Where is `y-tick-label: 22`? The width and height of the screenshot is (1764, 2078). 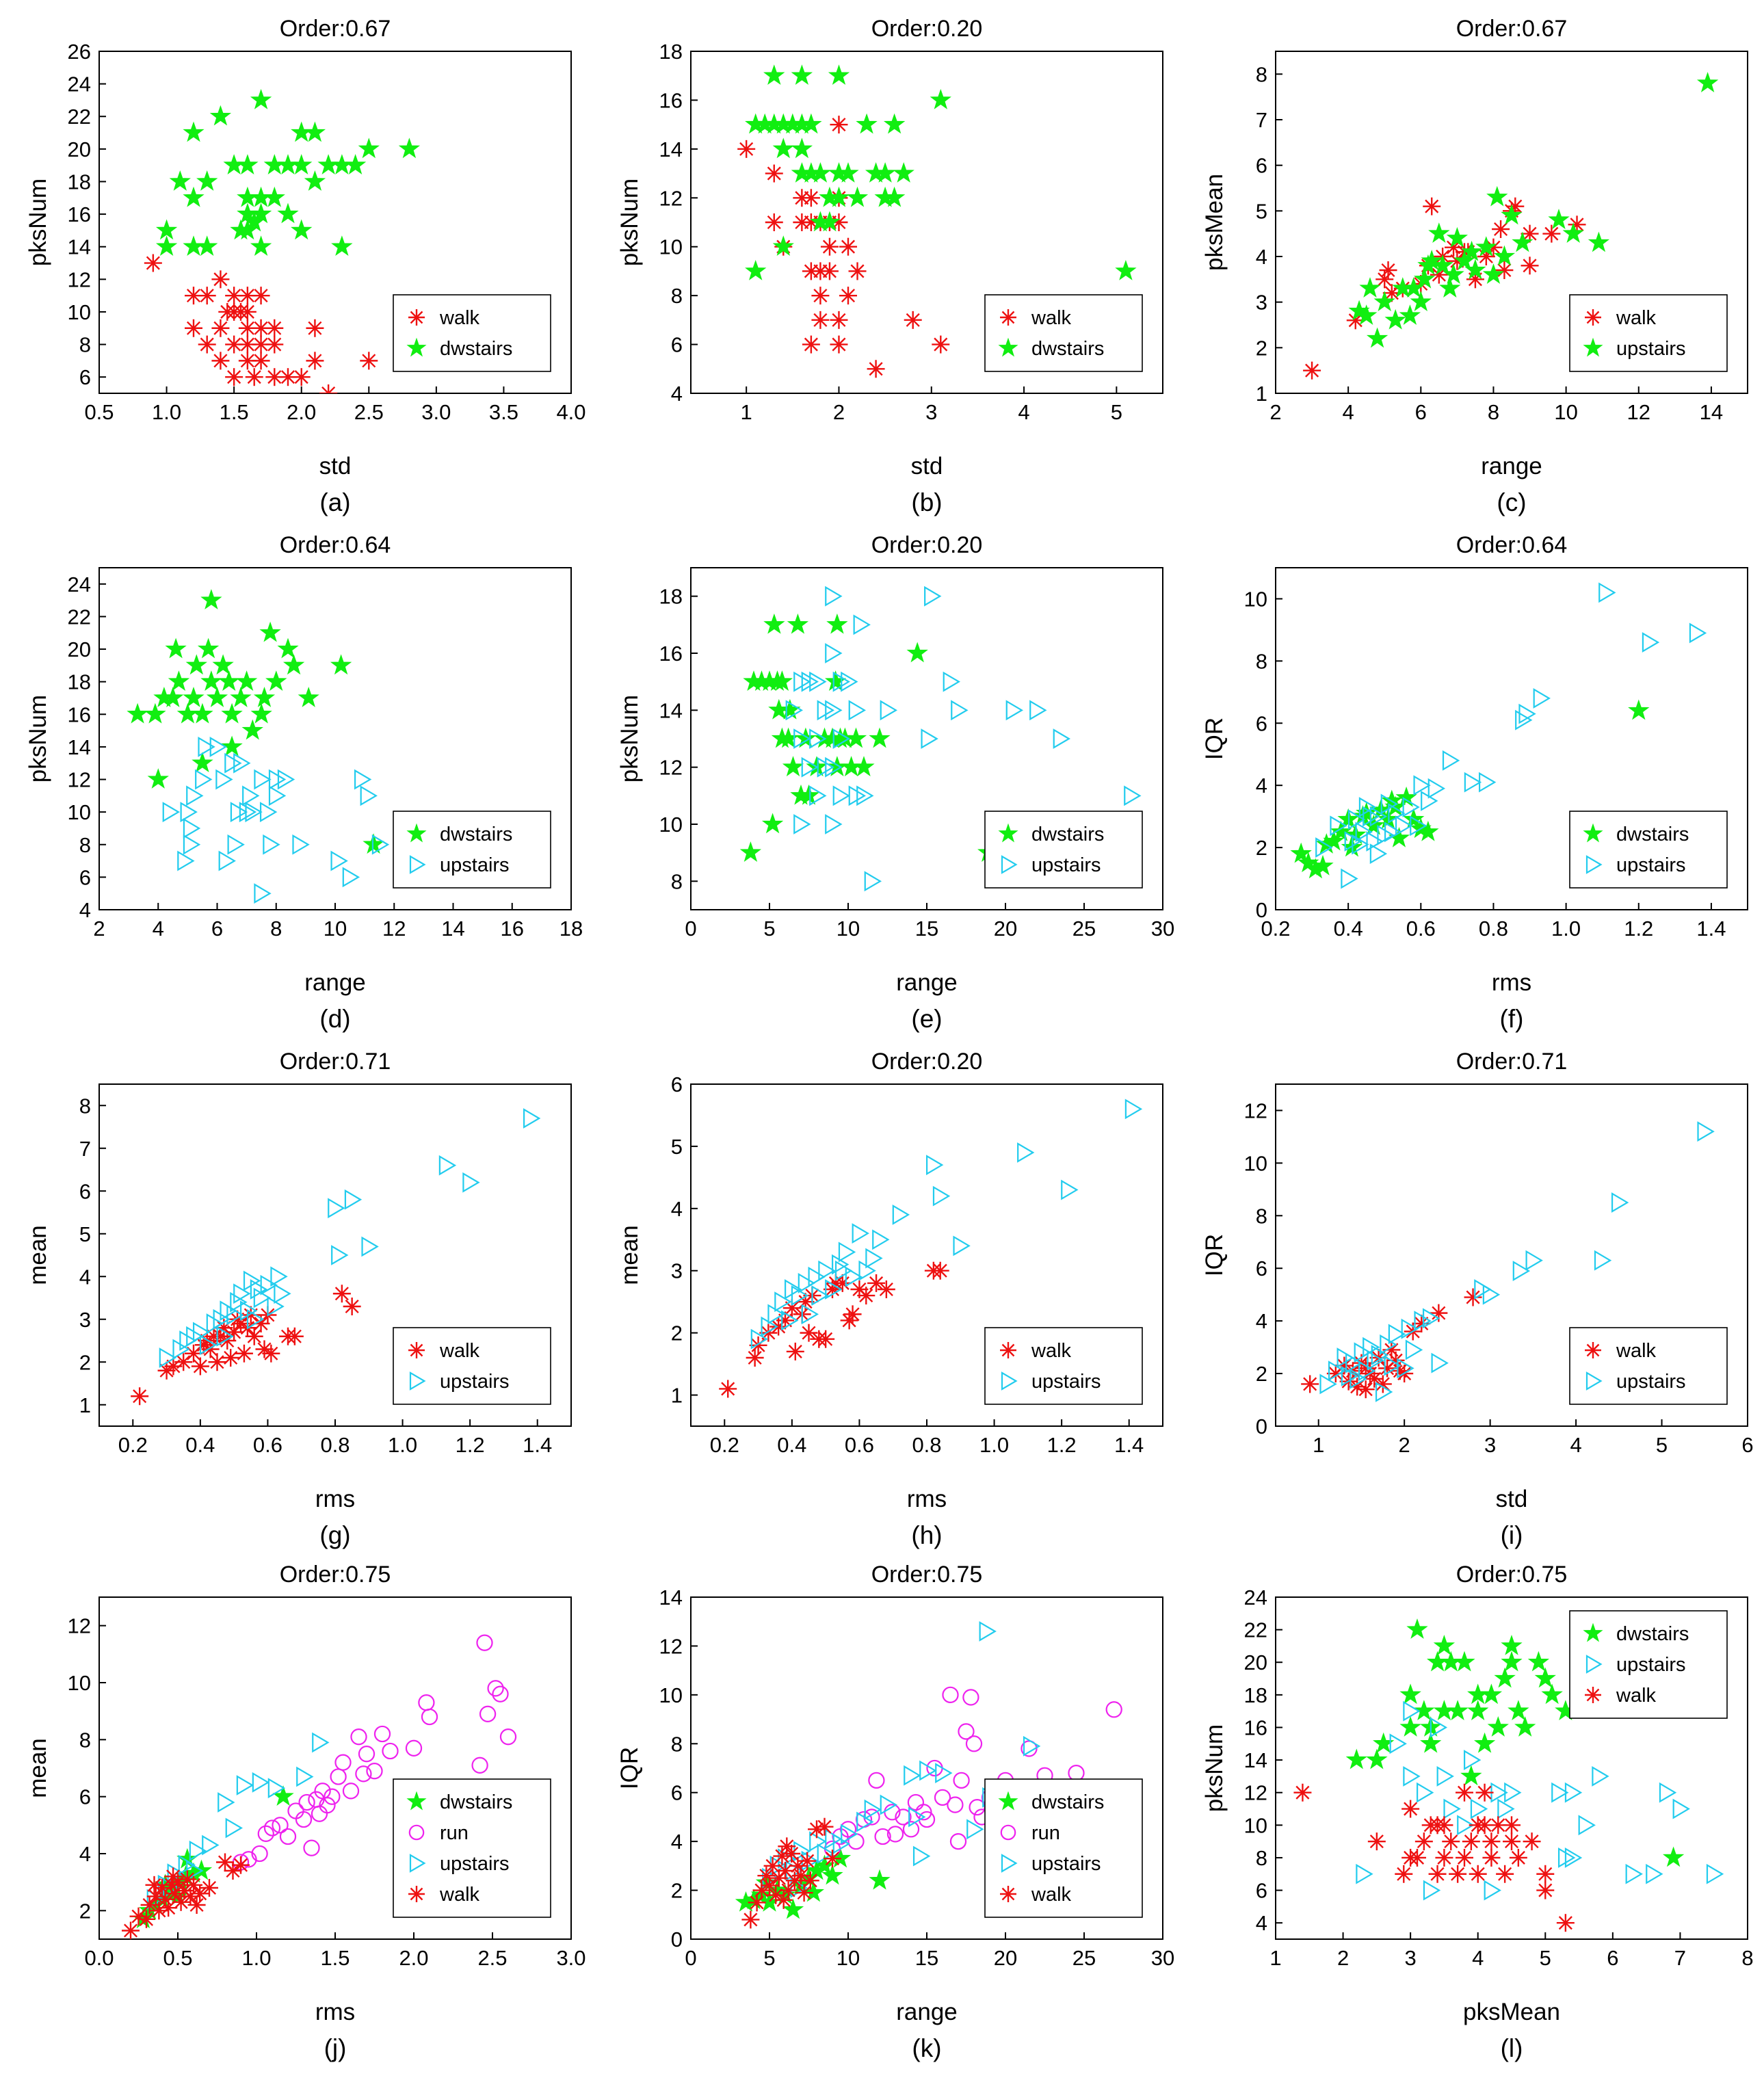
y-tick-label: 22 is located at coordinates (79, 617).